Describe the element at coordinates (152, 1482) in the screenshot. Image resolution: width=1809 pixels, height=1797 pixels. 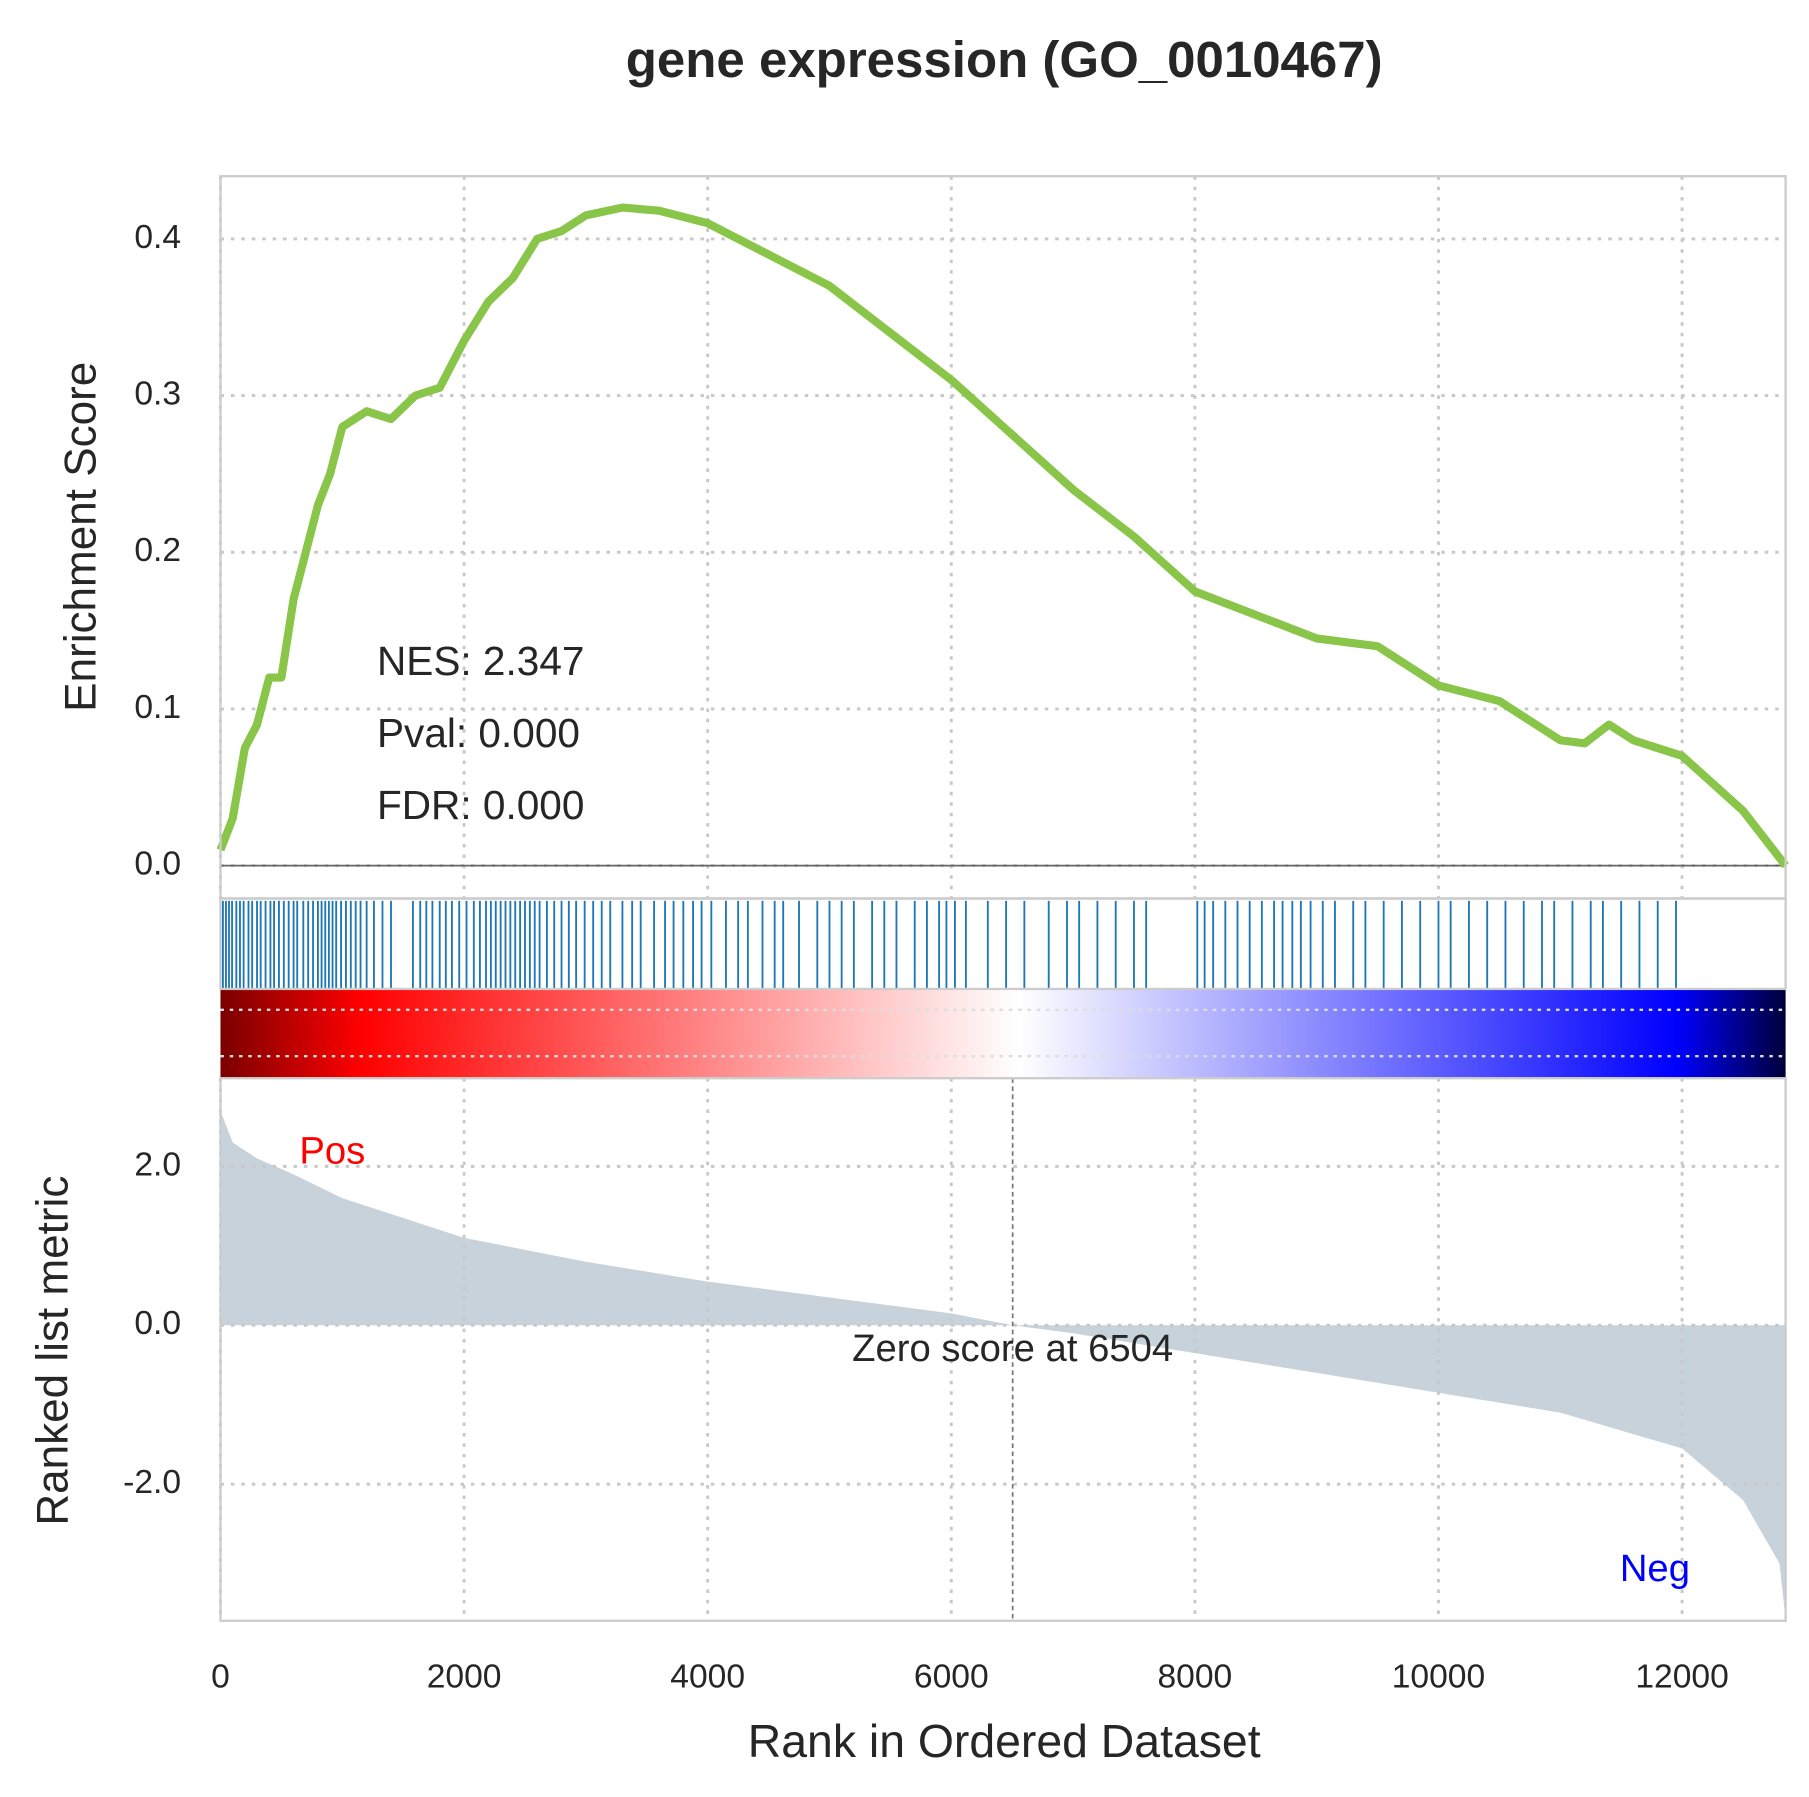
I see `y-tick-label: -2.0` at that location.